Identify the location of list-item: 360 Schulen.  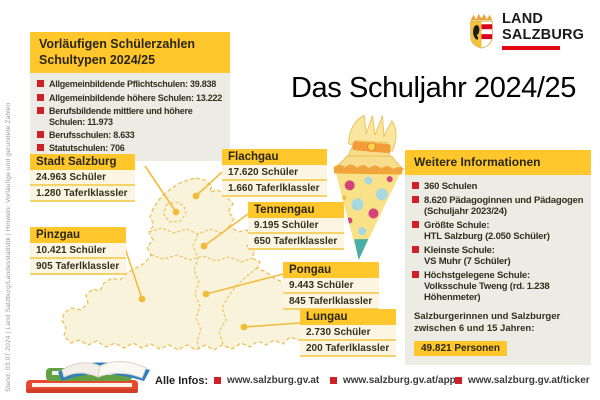
(498, 186).